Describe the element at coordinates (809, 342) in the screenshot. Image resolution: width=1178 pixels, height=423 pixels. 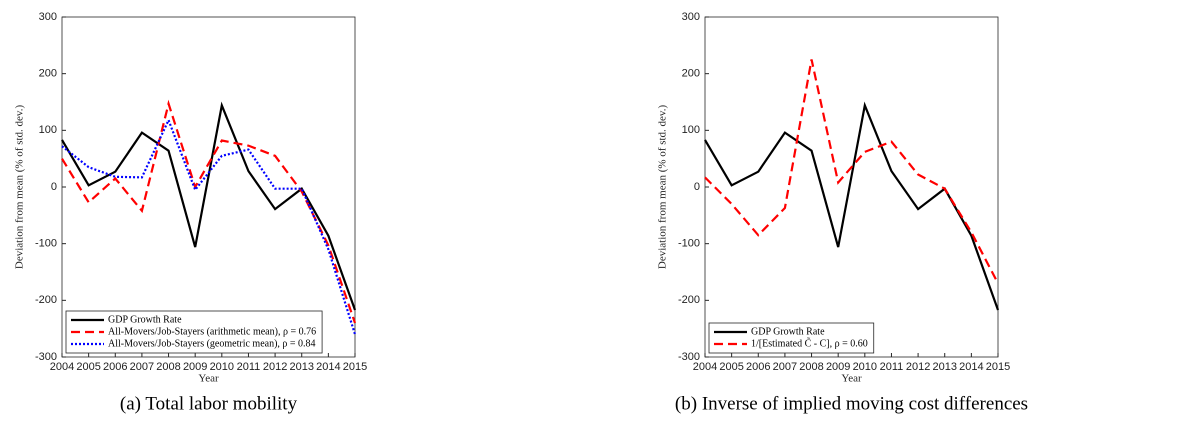
I see `legend-label: 1/[Estimated C̃ - C], ρ = 0.60` at that location.